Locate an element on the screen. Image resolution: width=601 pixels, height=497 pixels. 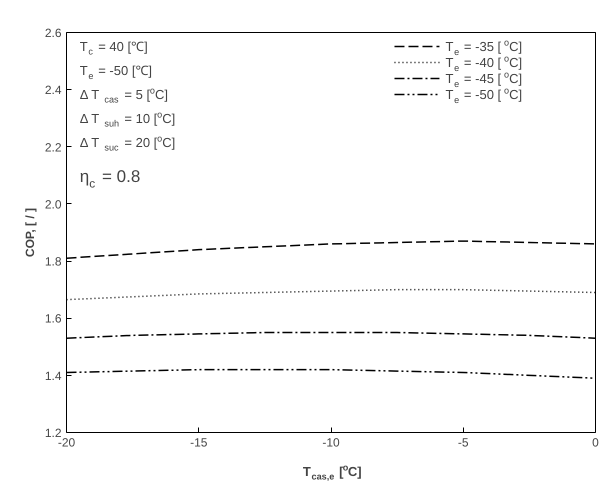
x-tick-label: -15 is located at coordinates (199, 443).